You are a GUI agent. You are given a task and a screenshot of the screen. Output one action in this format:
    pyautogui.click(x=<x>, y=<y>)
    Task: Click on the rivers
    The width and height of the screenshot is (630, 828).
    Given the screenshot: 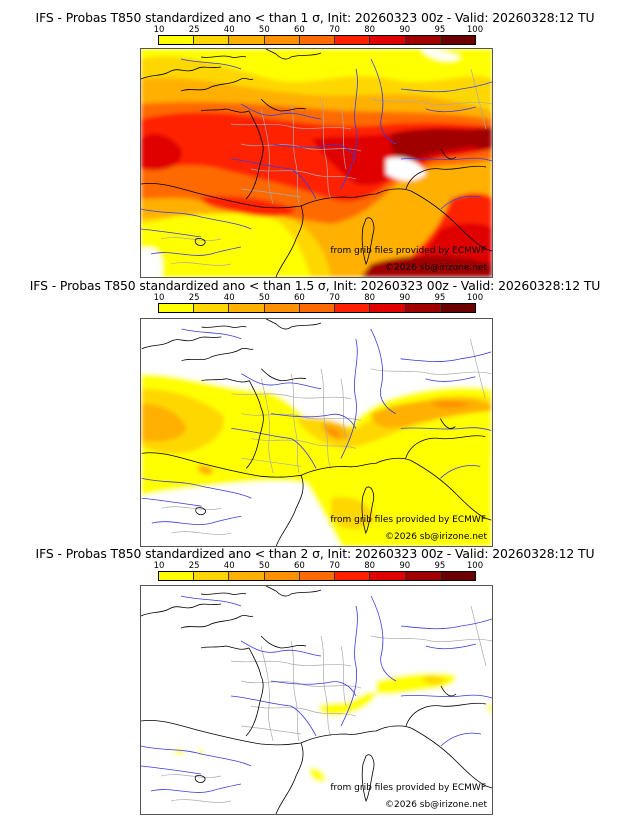 What is the action you would take?
    pyautogui.click(x=316, y=426)
    